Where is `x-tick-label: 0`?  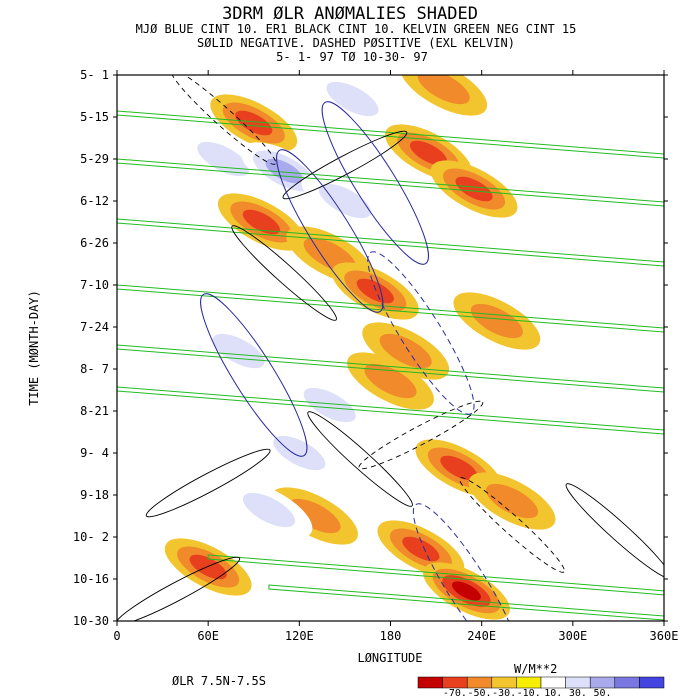
x-tick-label: 0 is located at coordinates (116, 636).